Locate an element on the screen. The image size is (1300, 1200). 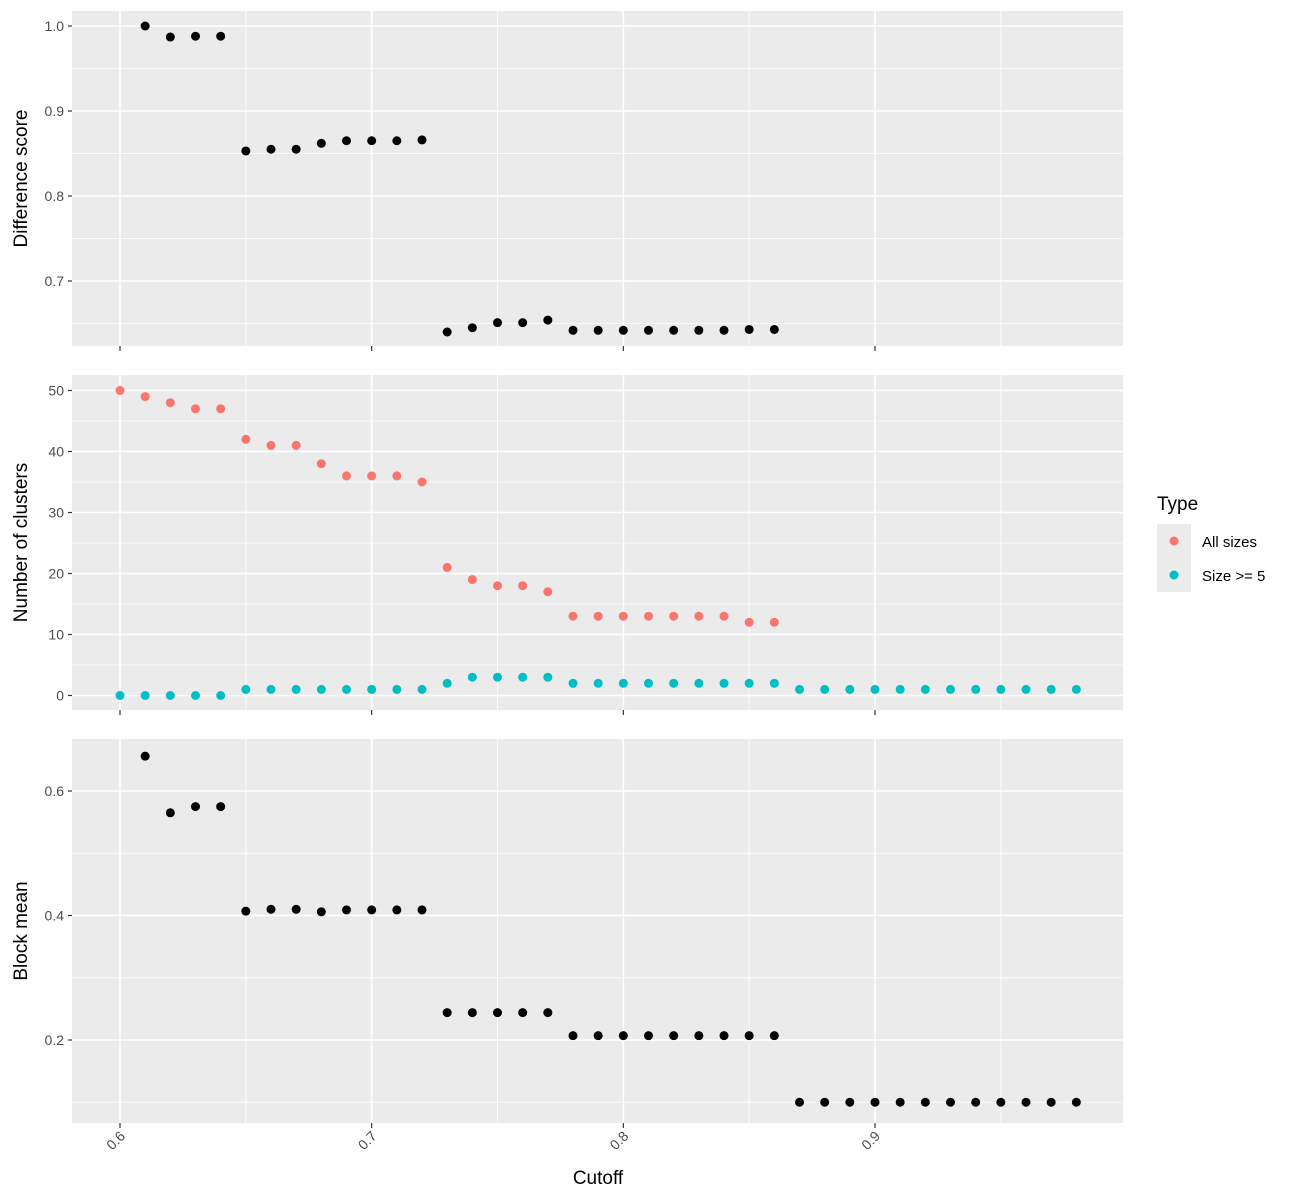
x-tick-label: 0.7 is located at coordinates (367, 1140).